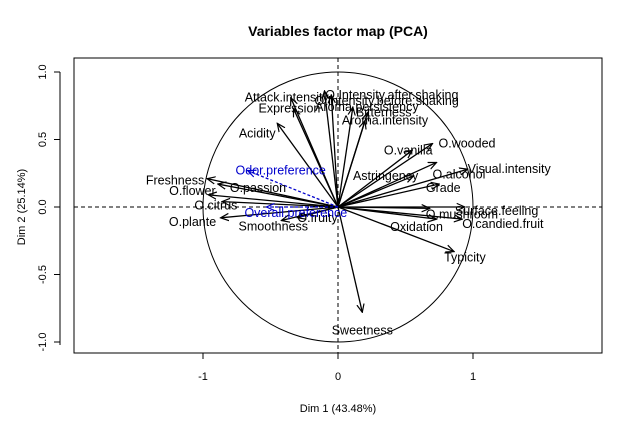 Image resolution: width=623 pixels, height=423 pixels. What do you see at coordinates (43, 342) in the screenshot?
I see `y-tick-label: -1.0` at bounding box center [43, 342].